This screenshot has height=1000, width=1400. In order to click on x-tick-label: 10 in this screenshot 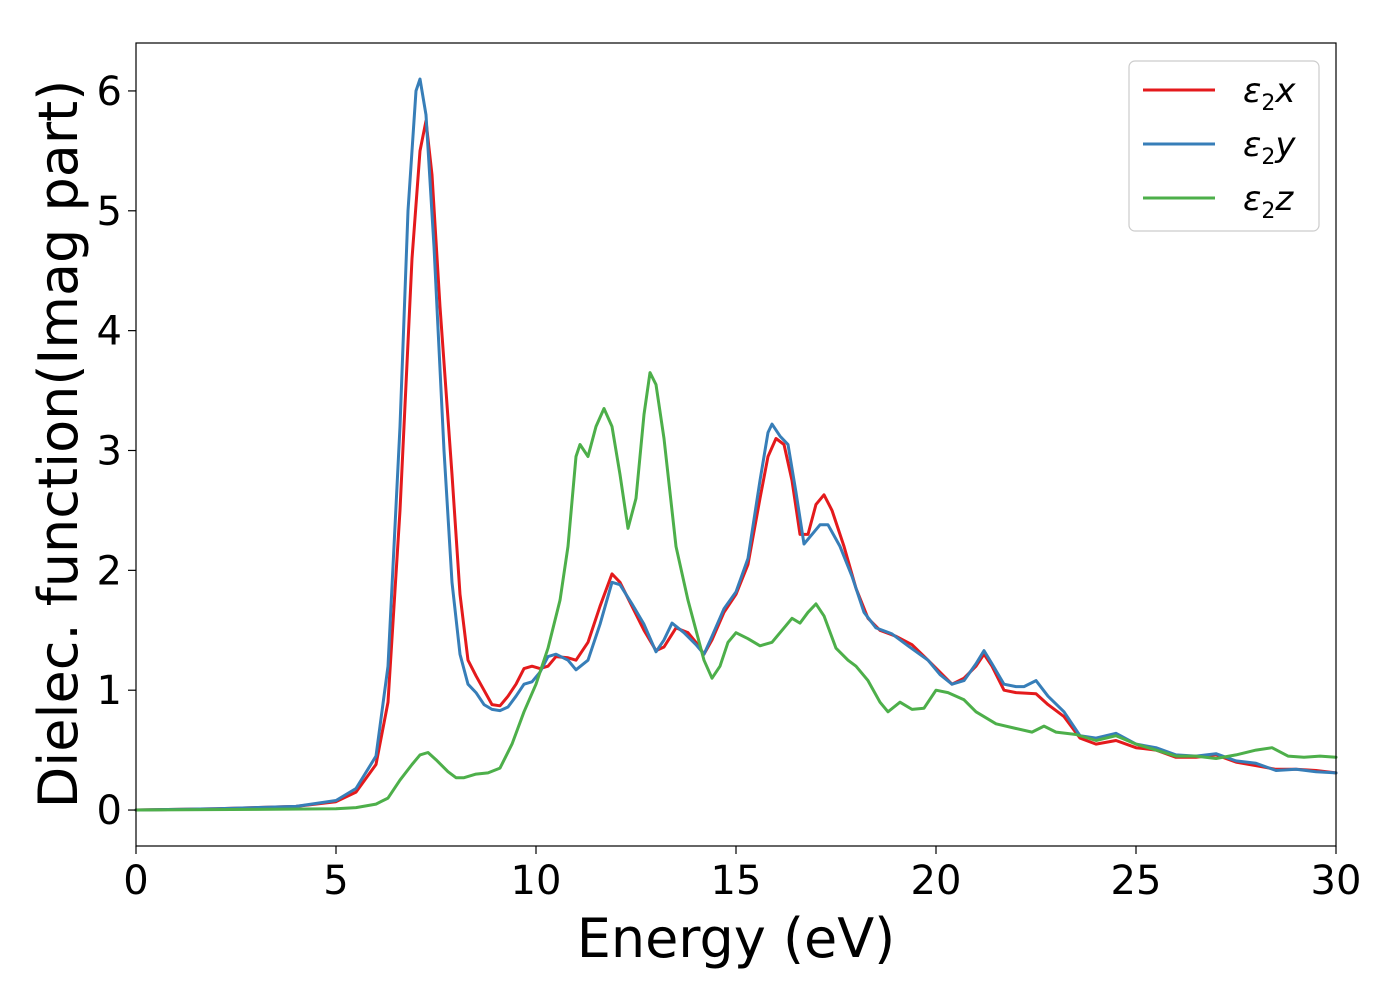, I will do `click(536, 881)`.